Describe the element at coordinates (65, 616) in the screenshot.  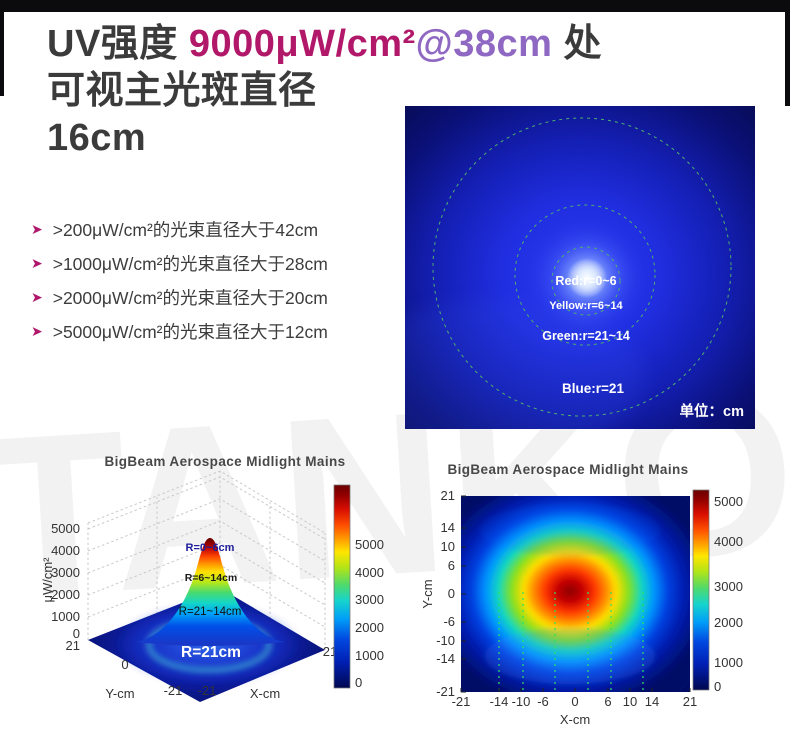
I see `surface-z-tick: 1000` at that location.